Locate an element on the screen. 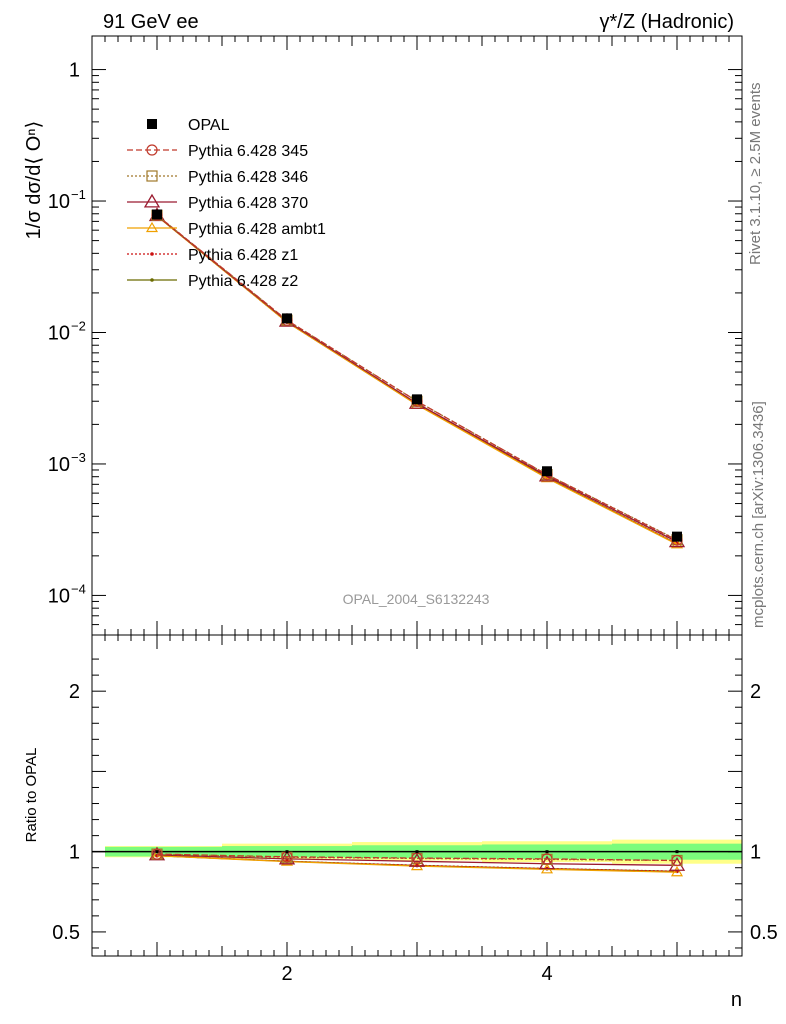 This screenshot has width=786, height=1024. y-tick-label-right: 0.5 is located at coordinates (764, 933).